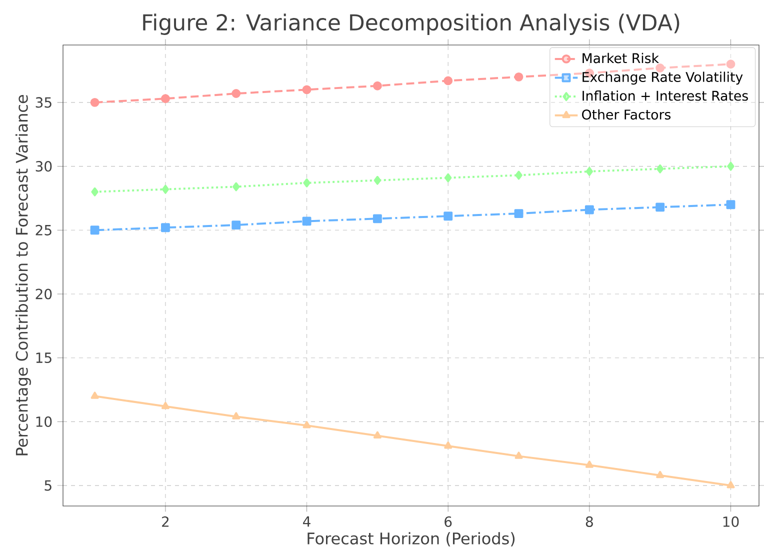  What do you see at coordinates (448, 521) in the screenshot?
I see `x-tick-label: 6` at bounding box center [448, 521].